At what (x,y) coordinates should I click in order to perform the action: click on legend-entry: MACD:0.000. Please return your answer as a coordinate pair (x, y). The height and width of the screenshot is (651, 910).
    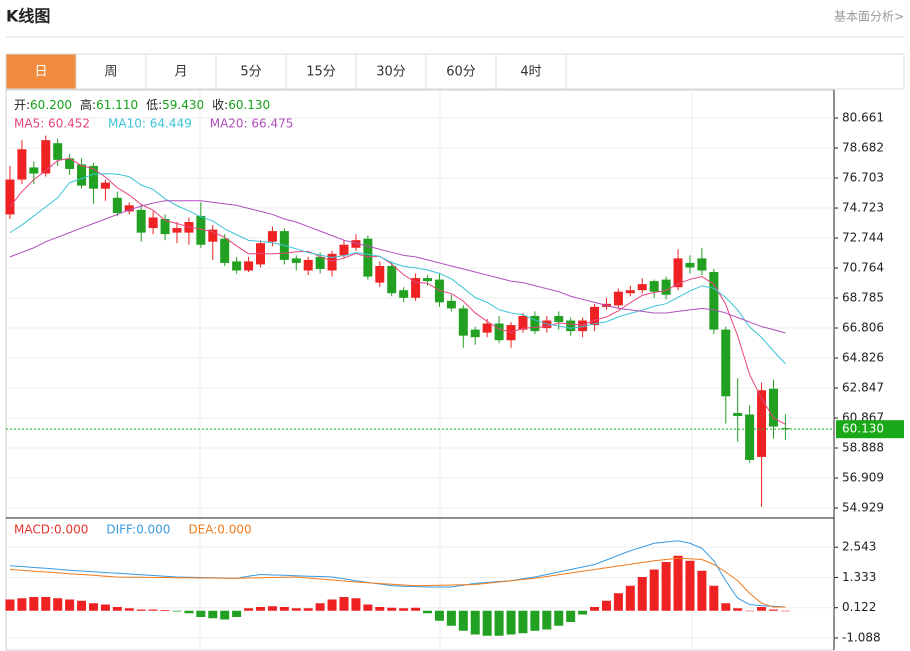
    Looking at the image, I should click on (51, 530).